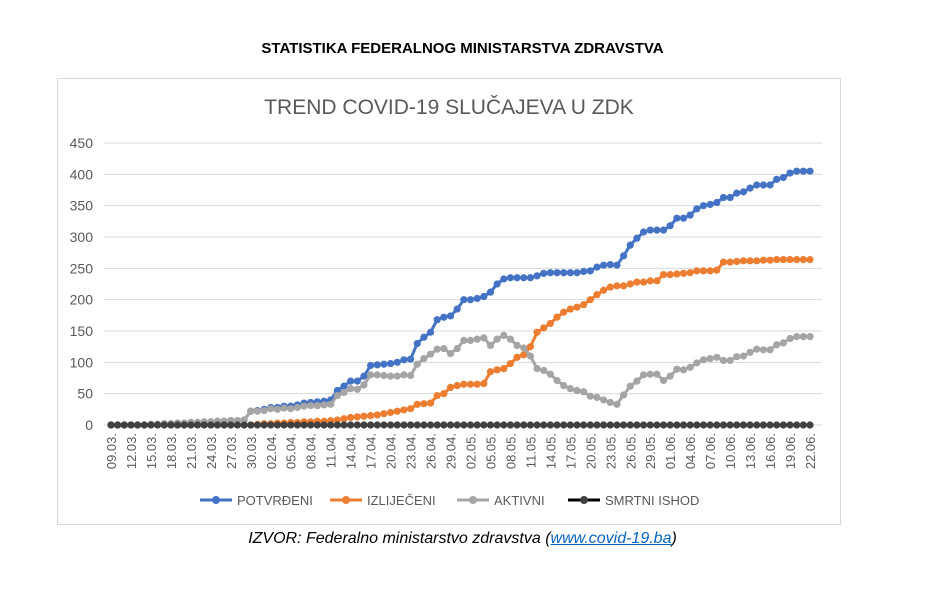  What do you see at coordinates (82, 143) in the screenshot?
I see `y-tick-label: 450` at bounding box center [82, 143].